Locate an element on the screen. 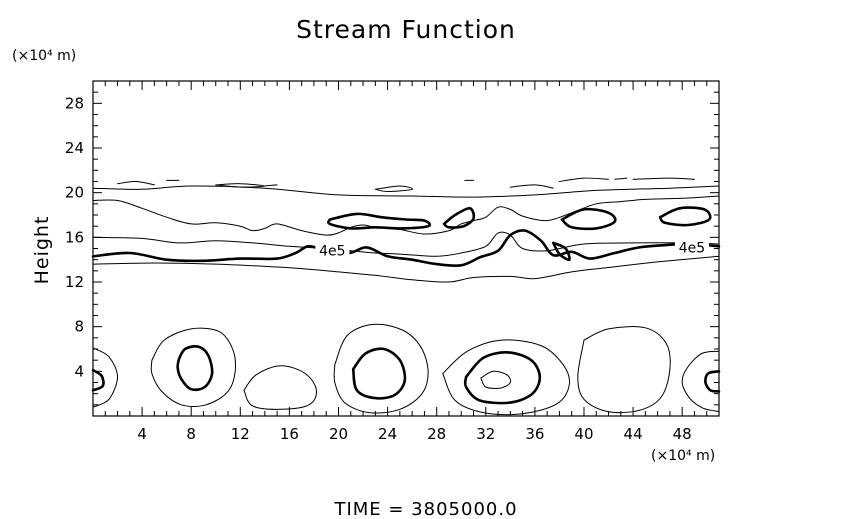  x-tick-label: 44 is located at coordinates (633, 434).